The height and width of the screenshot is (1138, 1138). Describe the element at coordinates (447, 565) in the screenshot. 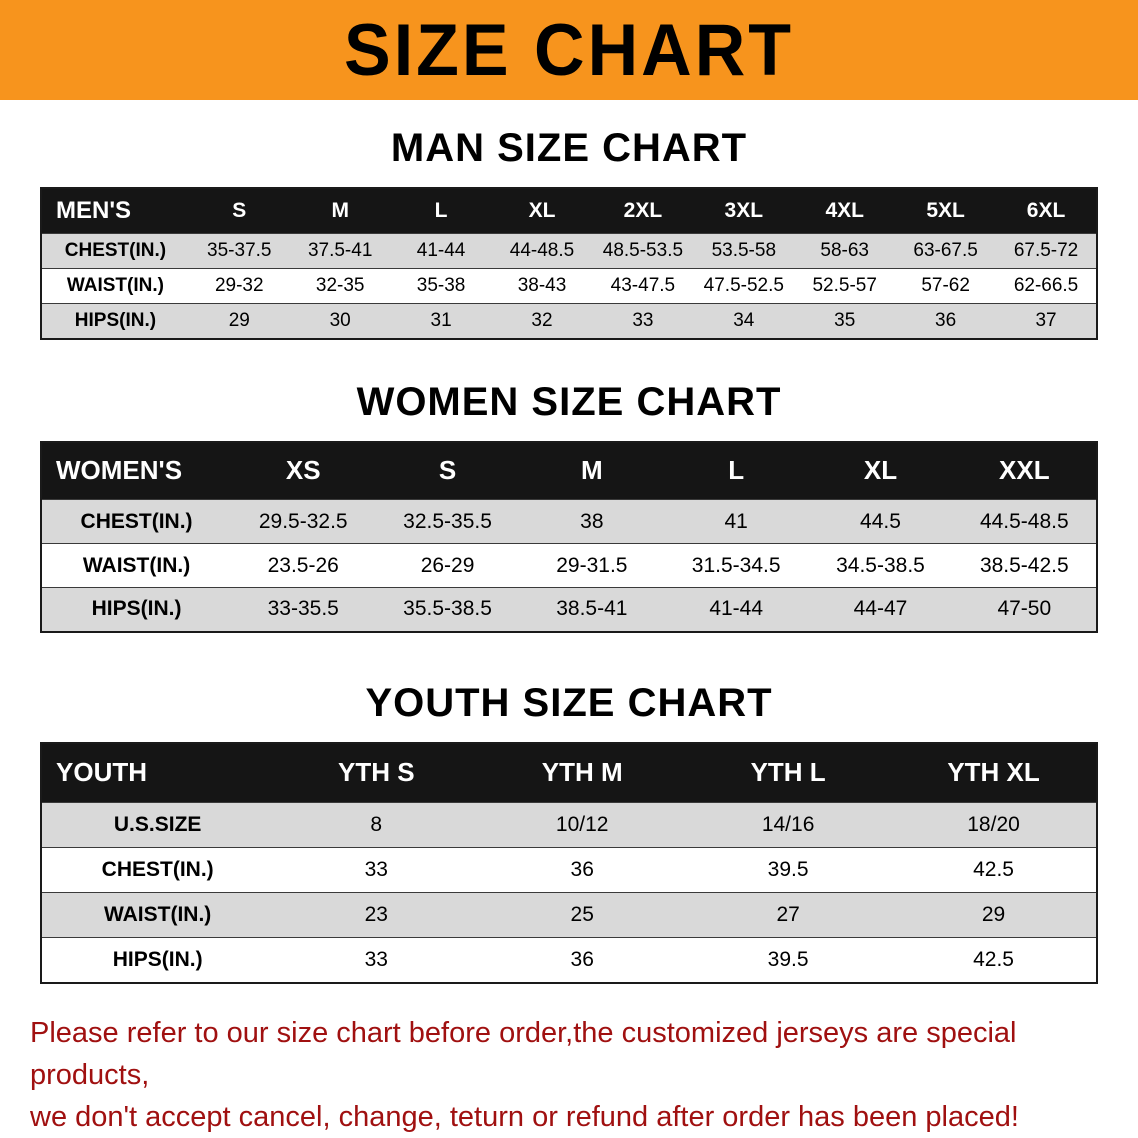

I see `value-cell: 26-29` at that location.